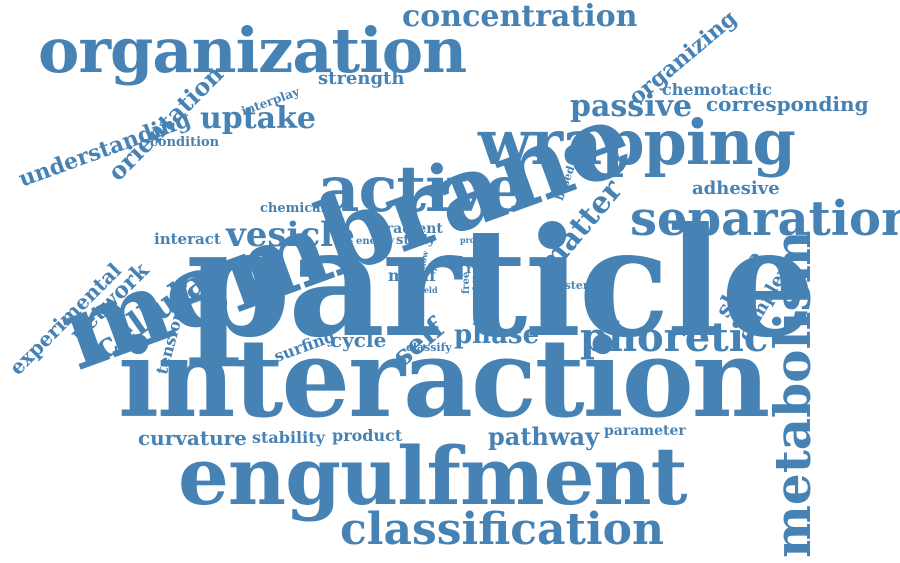 The width and height of the screenshot is (900, 563). What do you see at coordinates (480, 269) in the screenshot?
I see `word-role: role` at bounding box center [480, 269].